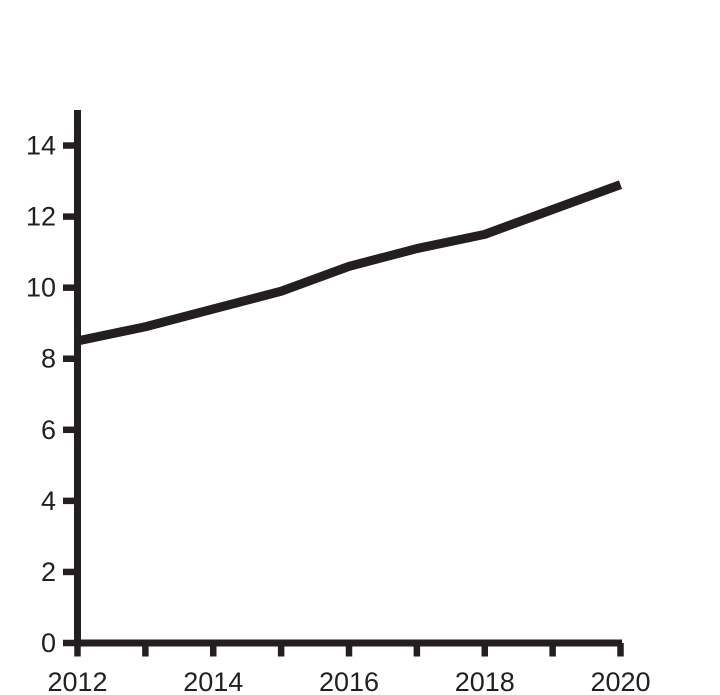 Image resolution: width=720 pixels, height=695 pixels. What do you see at coordinates (48, 501) in the screenshot?
I see `y-tick-label: 4` at bounding box center [48, 501].